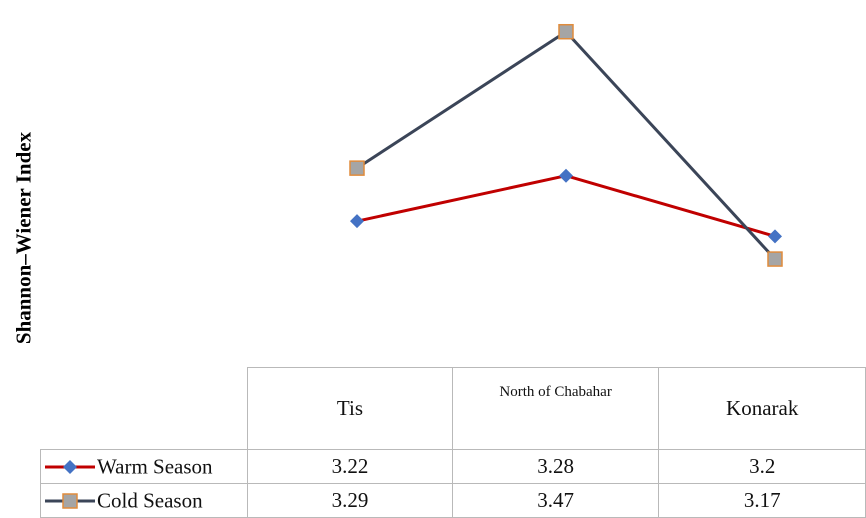  What do you see at coordinates (762, 466) in the screenshot?
I see `data-label: 3.2` at bounding box center [762, 466].